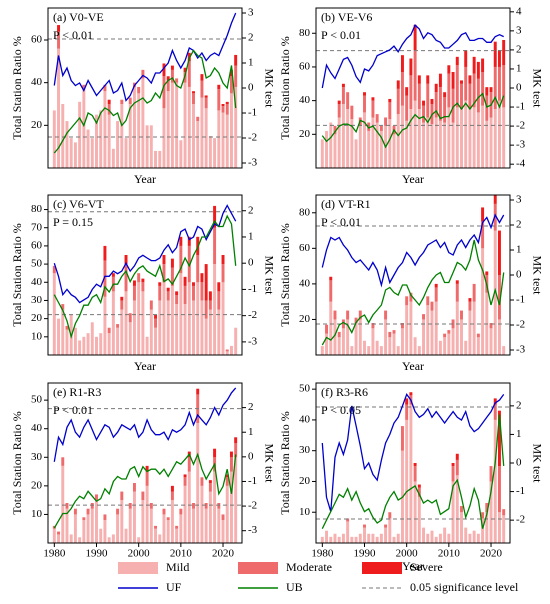  Describe the element at coordinates (407, 554) in the screenshot. I see `x-tick-label: 2000` at that location.